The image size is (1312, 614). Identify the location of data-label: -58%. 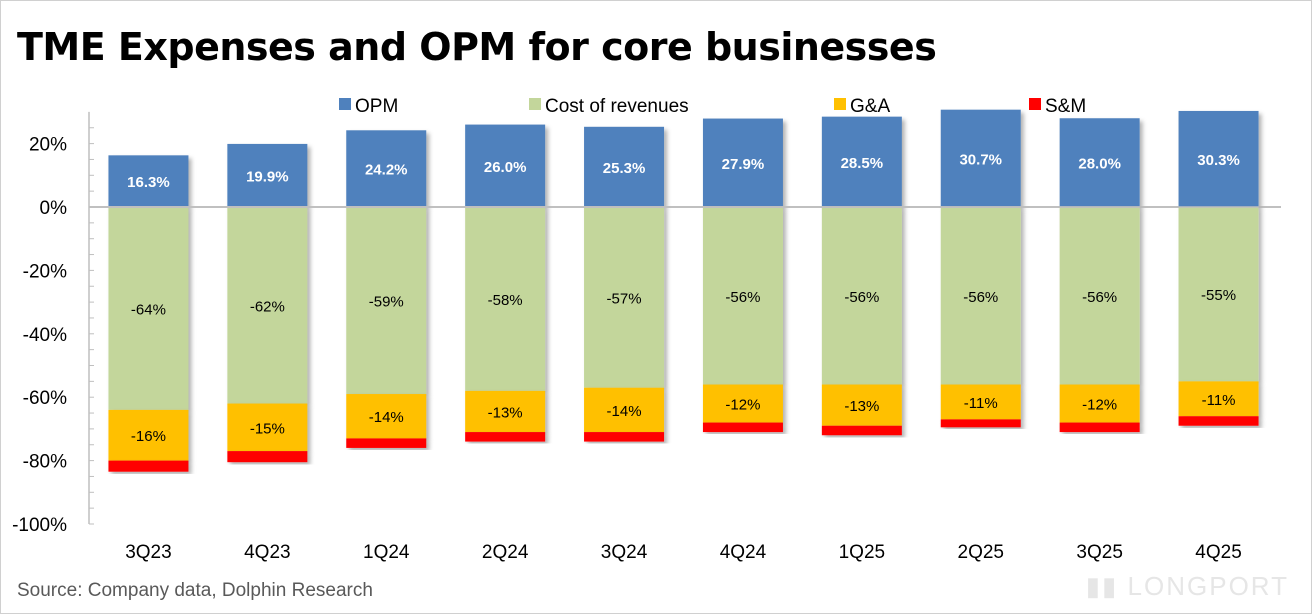
(505, 300).